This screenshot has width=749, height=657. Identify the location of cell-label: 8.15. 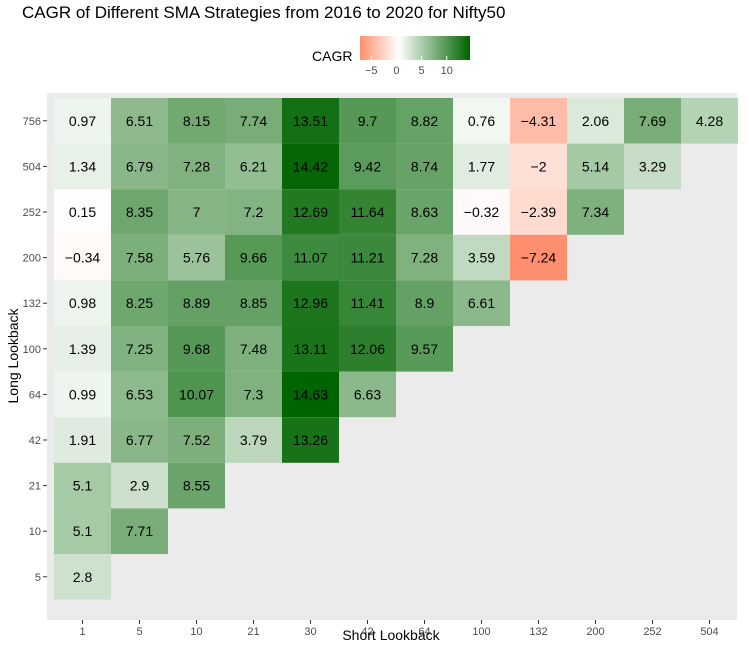
(196, 121).